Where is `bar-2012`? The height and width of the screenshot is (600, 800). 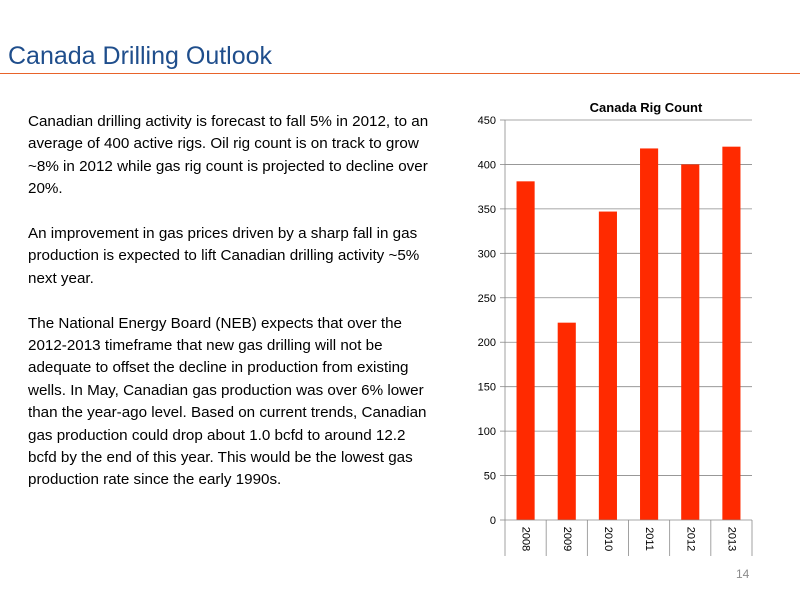 bar-2012 is located at coordinates (690, 342).